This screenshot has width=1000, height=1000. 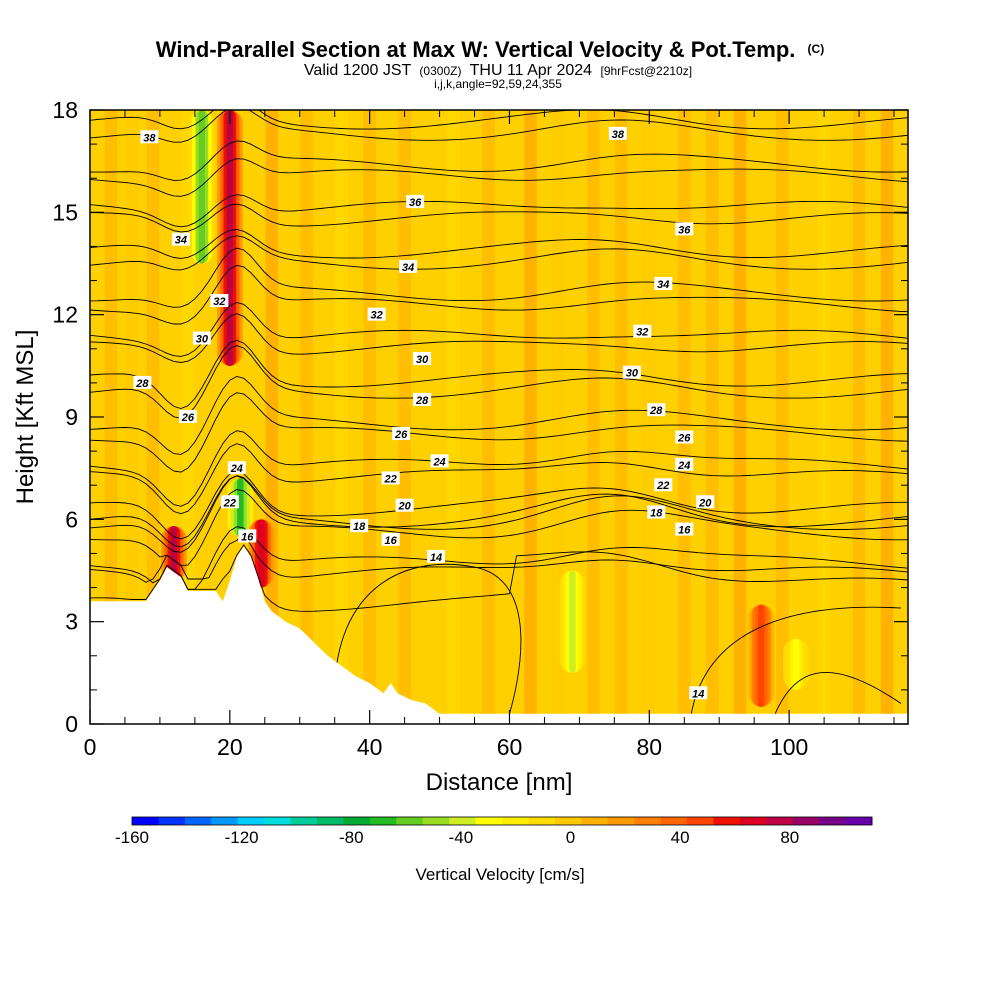 I want to click on colorbar-tick-label: -160, so click(x=132, y=837).